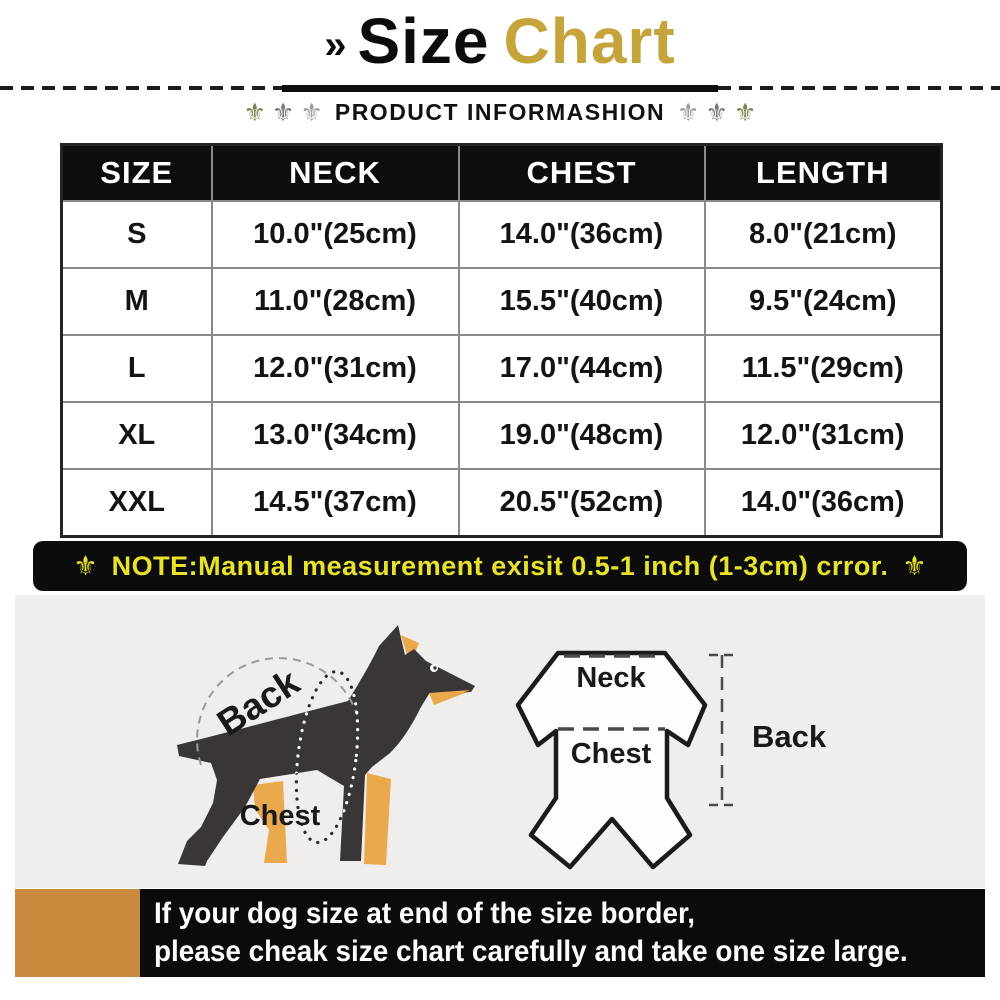  What do you see at coordinates (581, 435) in the screenshot?
I see `table-cell: 19.0"(48cm)` at bounding box center [581, 435].